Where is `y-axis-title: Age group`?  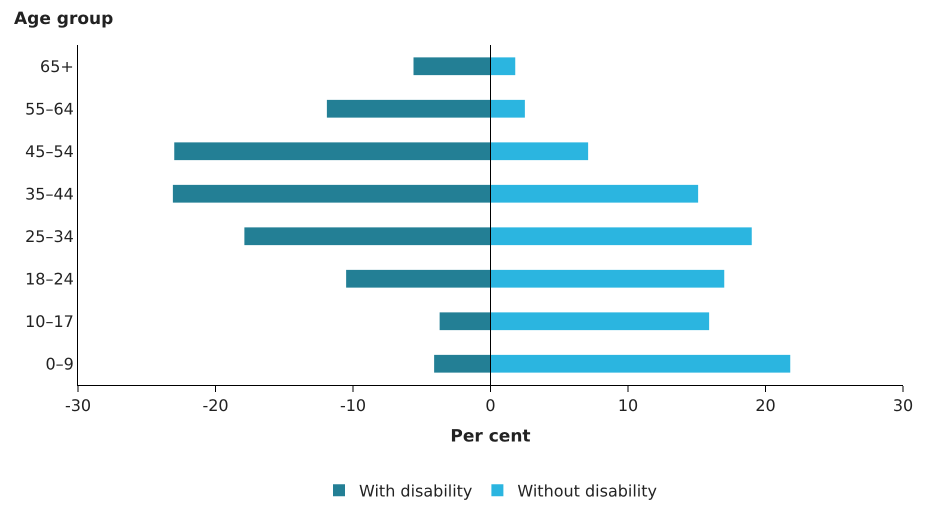
y-axis-title: Age group is located at coordinates (64, 19).